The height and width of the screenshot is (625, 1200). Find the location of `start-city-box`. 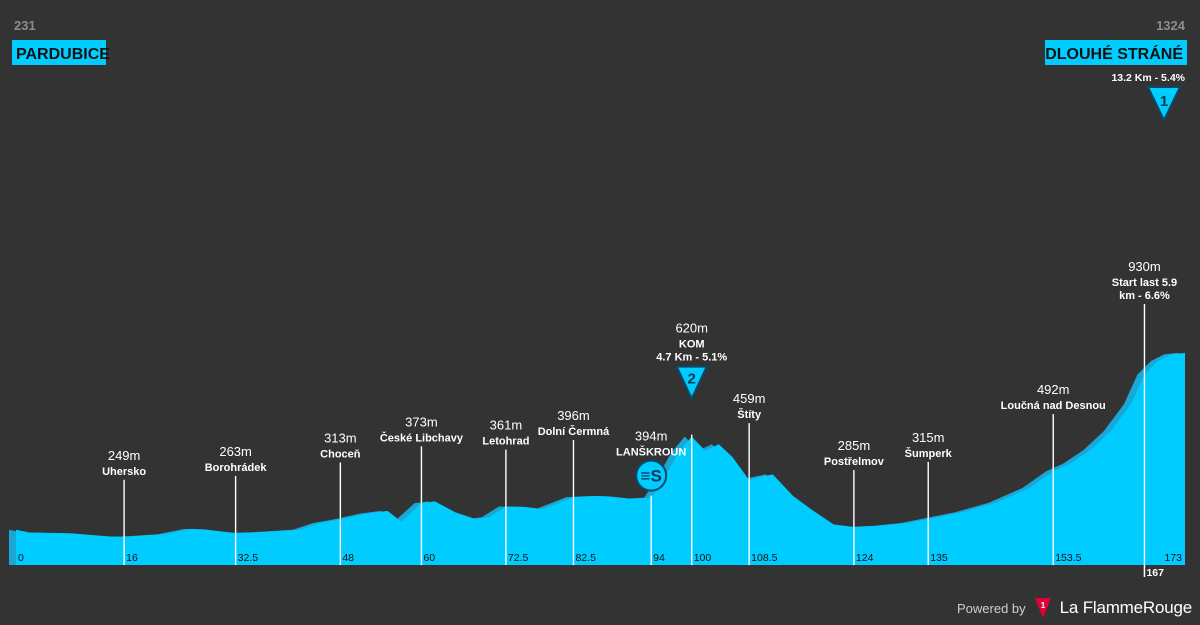

start-city-box is located at coordinates (59, 52).